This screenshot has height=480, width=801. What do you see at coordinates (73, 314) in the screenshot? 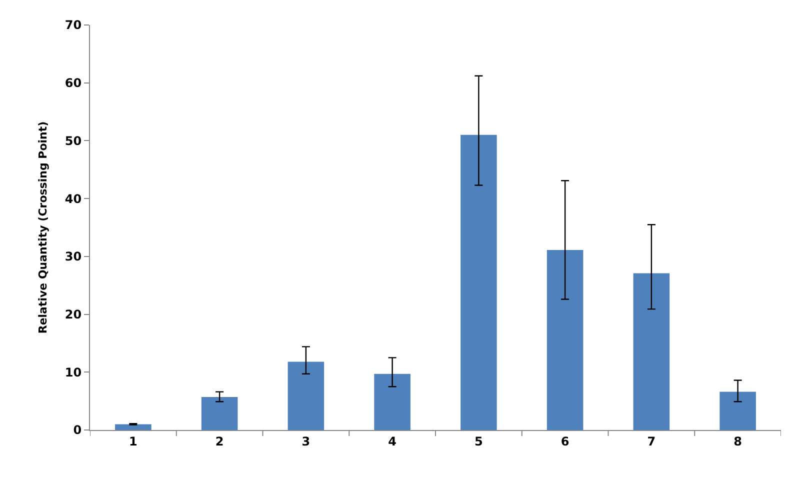
I see `y-tick-label: 20` at bounding box center [73, 314].